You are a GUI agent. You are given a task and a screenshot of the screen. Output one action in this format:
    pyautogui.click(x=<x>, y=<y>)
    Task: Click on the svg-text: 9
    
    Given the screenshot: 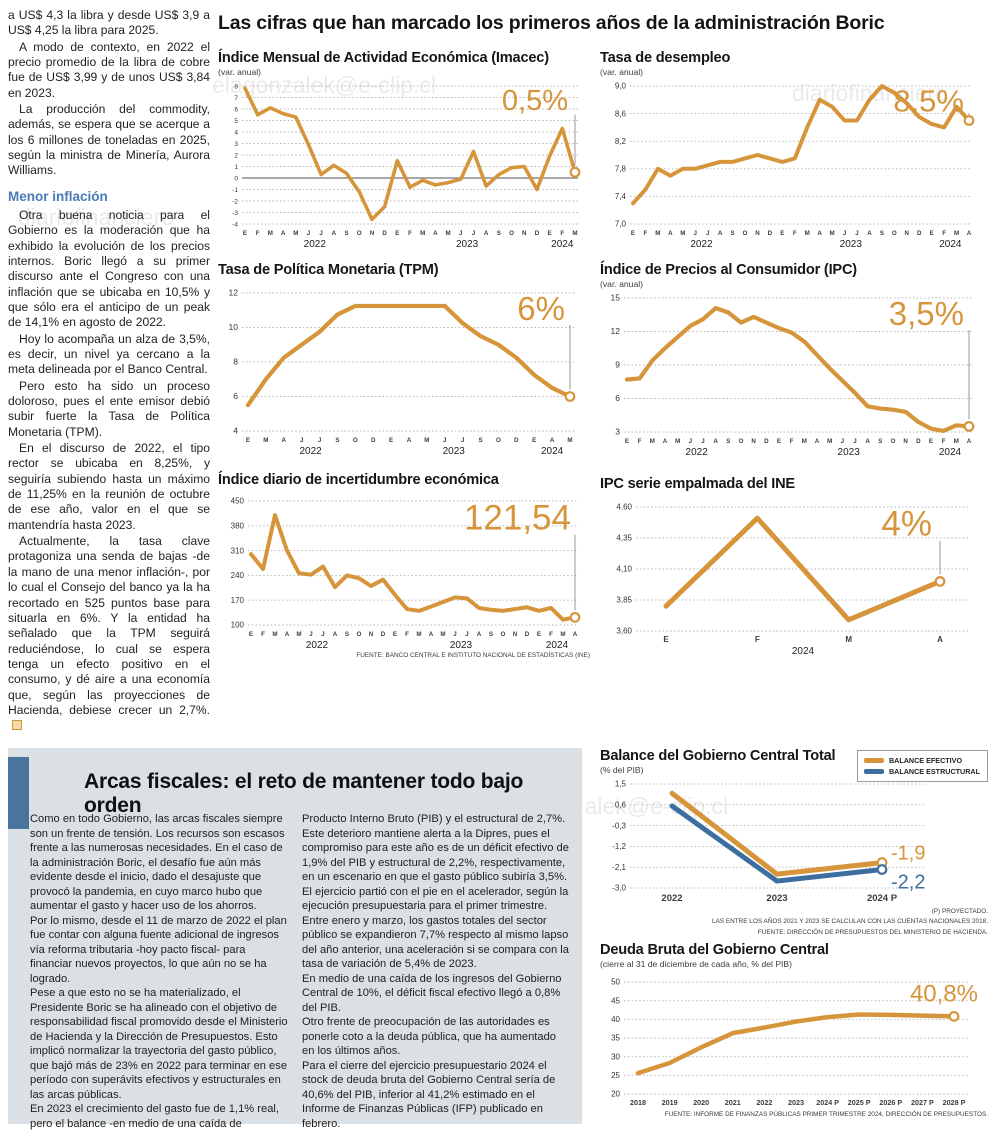 What is the action you would take?
    pyautogui.click(x=617, y=365)
    